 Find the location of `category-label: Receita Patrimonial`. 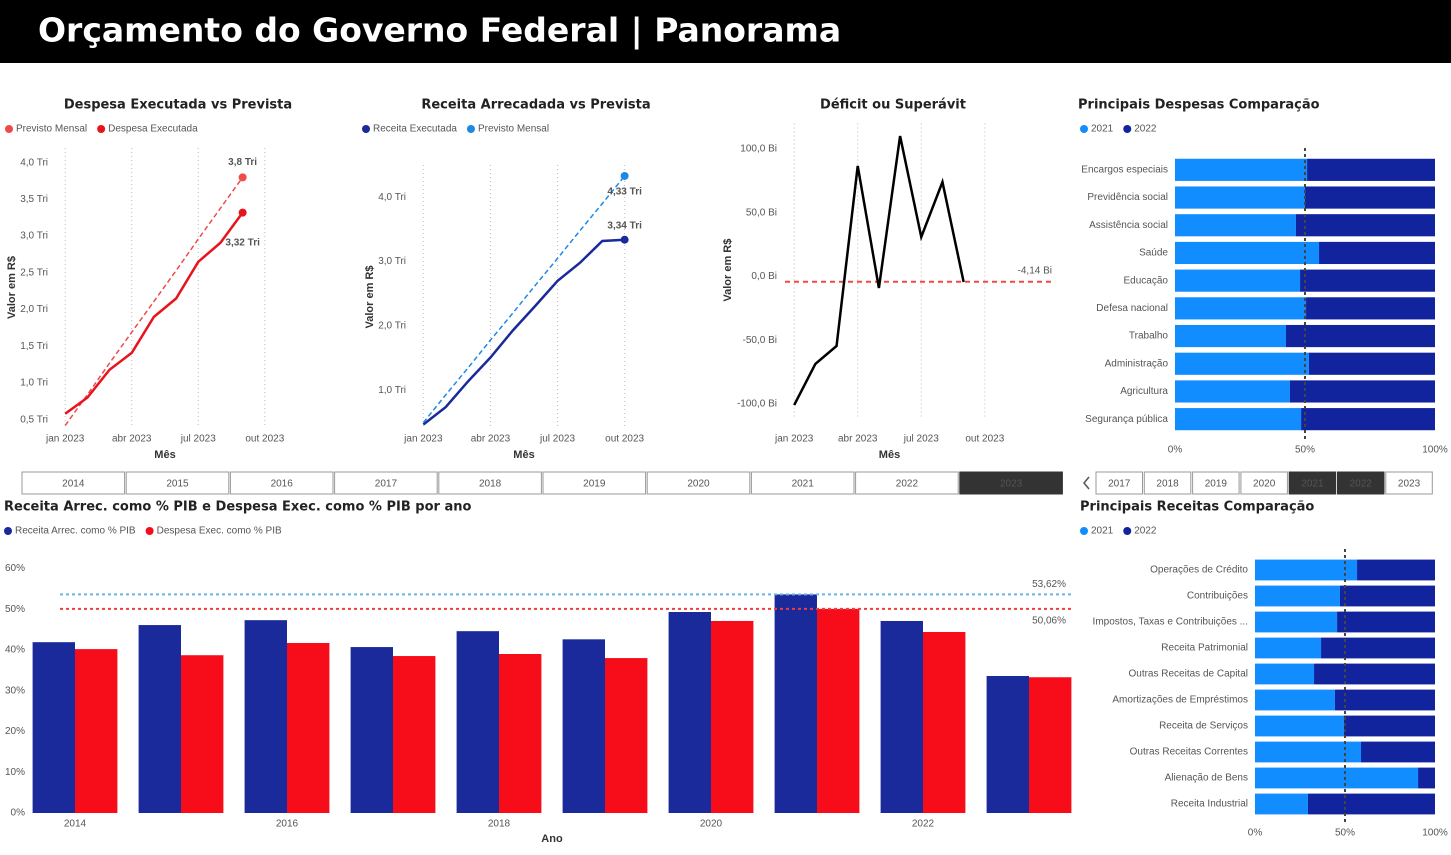

category-label: Receita Patrimonial is located at coordinates (1204, 648).